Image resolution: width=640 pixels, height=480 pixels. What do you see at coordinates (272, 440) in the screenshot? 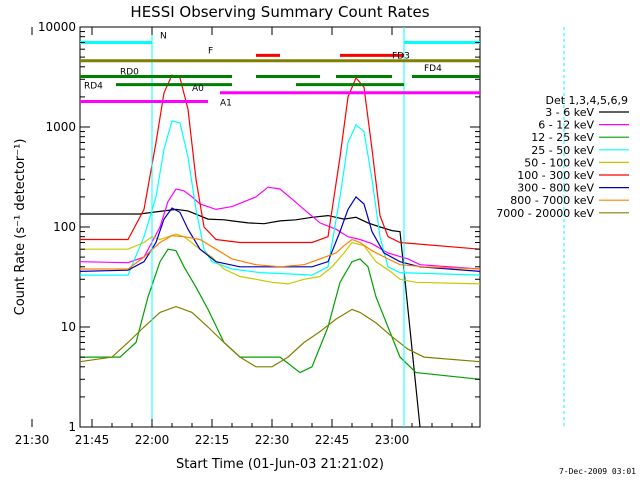
I see `x-tick-label: 22:30` at bounding box center [272, 440].